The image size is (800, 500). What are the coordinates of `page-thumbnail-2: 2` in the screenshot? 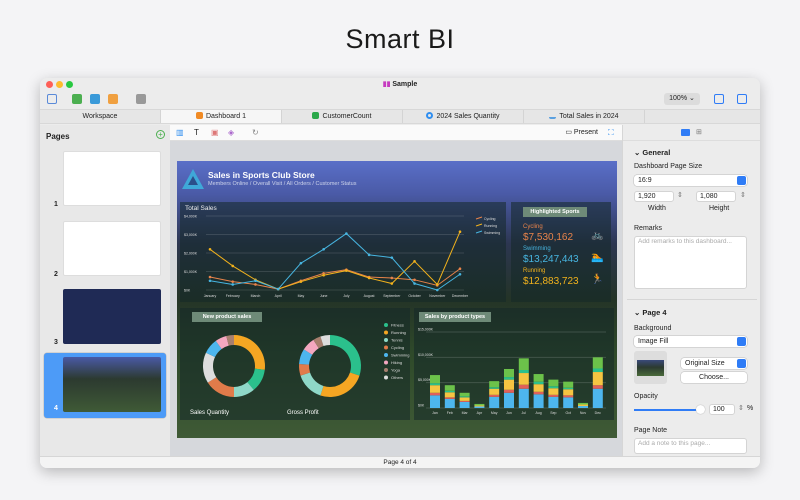 It's located at (105, 249).